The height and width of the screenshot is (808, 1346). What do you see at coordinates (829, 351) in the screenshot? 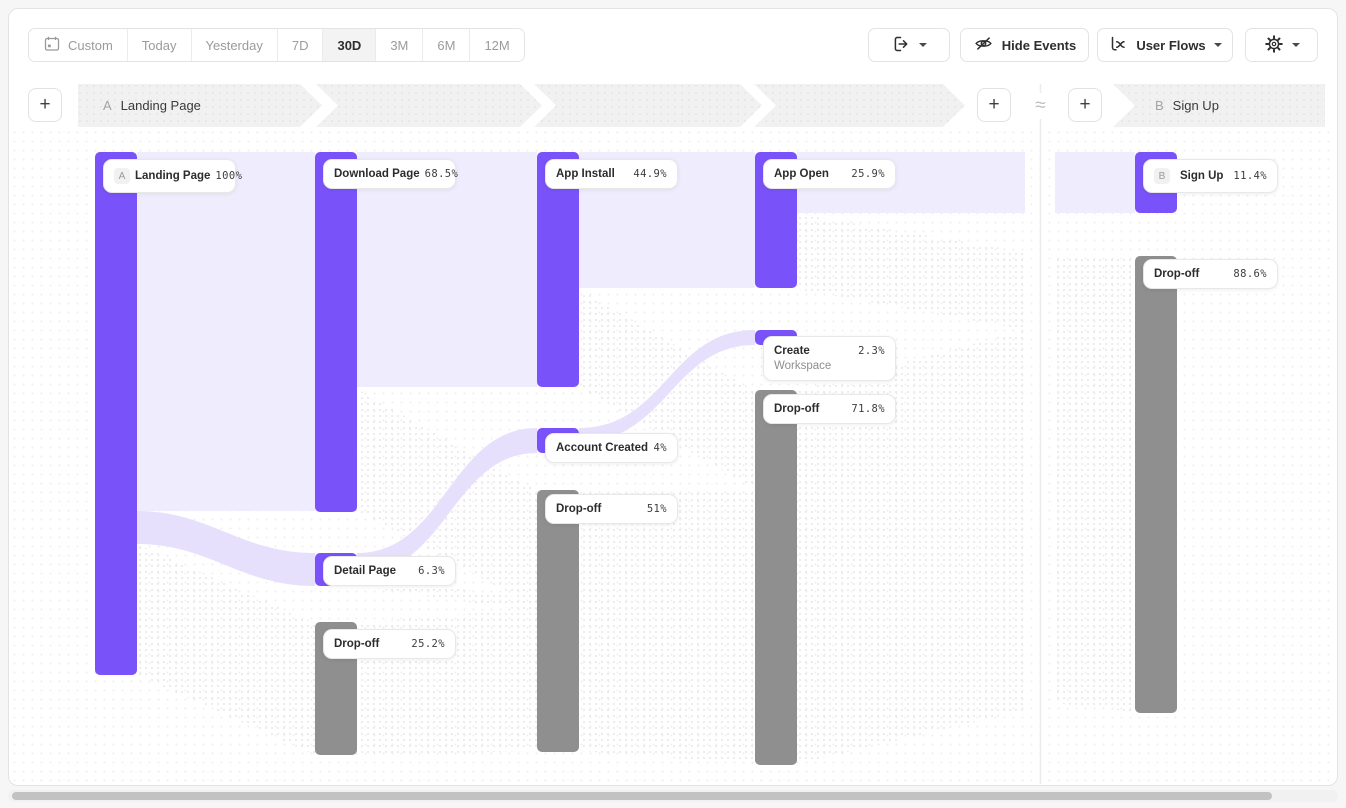
I see `node-label-row: Create 2.3%` at bounding box center [829, 351].